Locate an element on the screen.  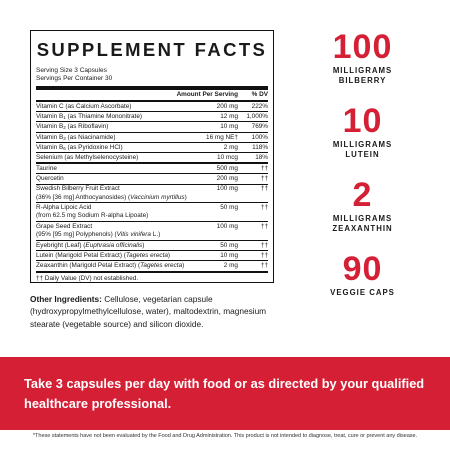
nutrient-subscript: 2 is located at coordinates (64, 128).